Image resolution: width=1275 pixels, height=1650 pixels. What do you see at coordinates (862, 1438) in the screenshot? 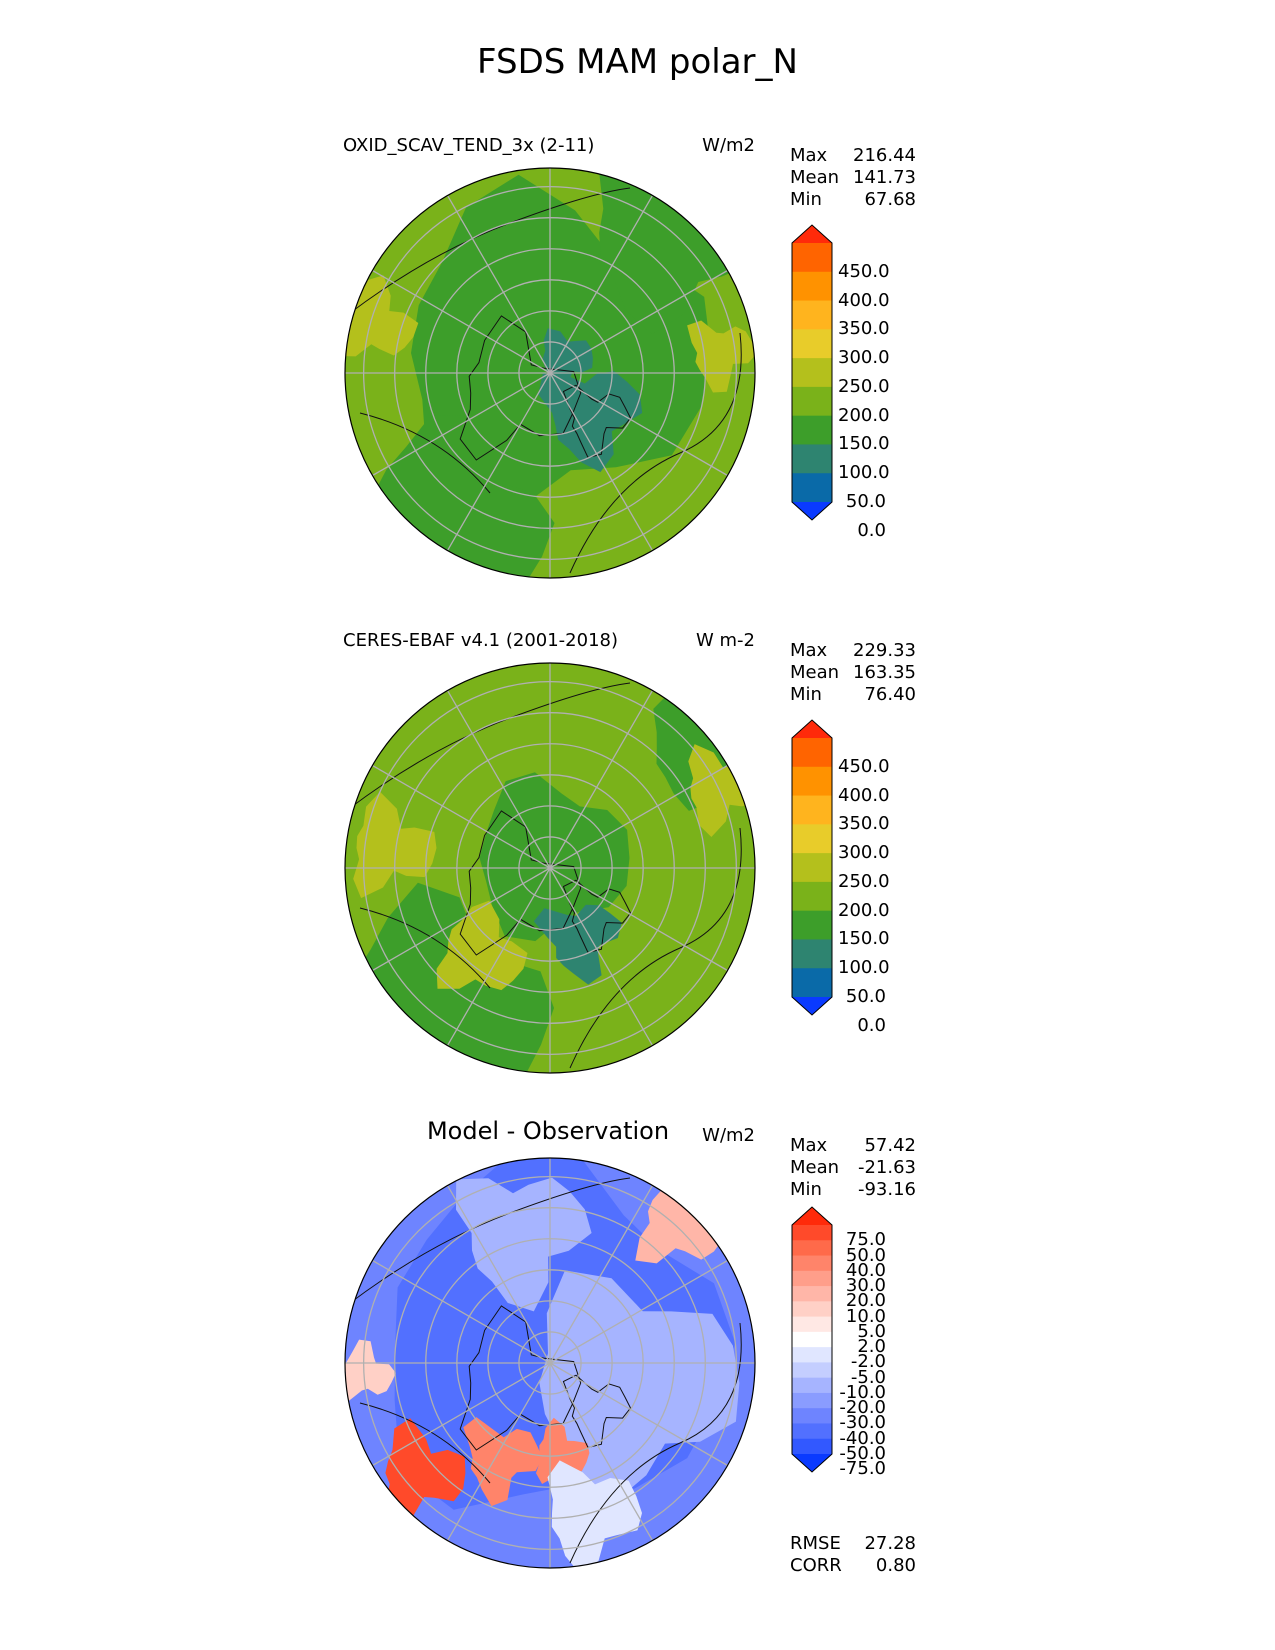
I see `colorbar-tick-label: -40.0` at bounding box center [862, 1438].